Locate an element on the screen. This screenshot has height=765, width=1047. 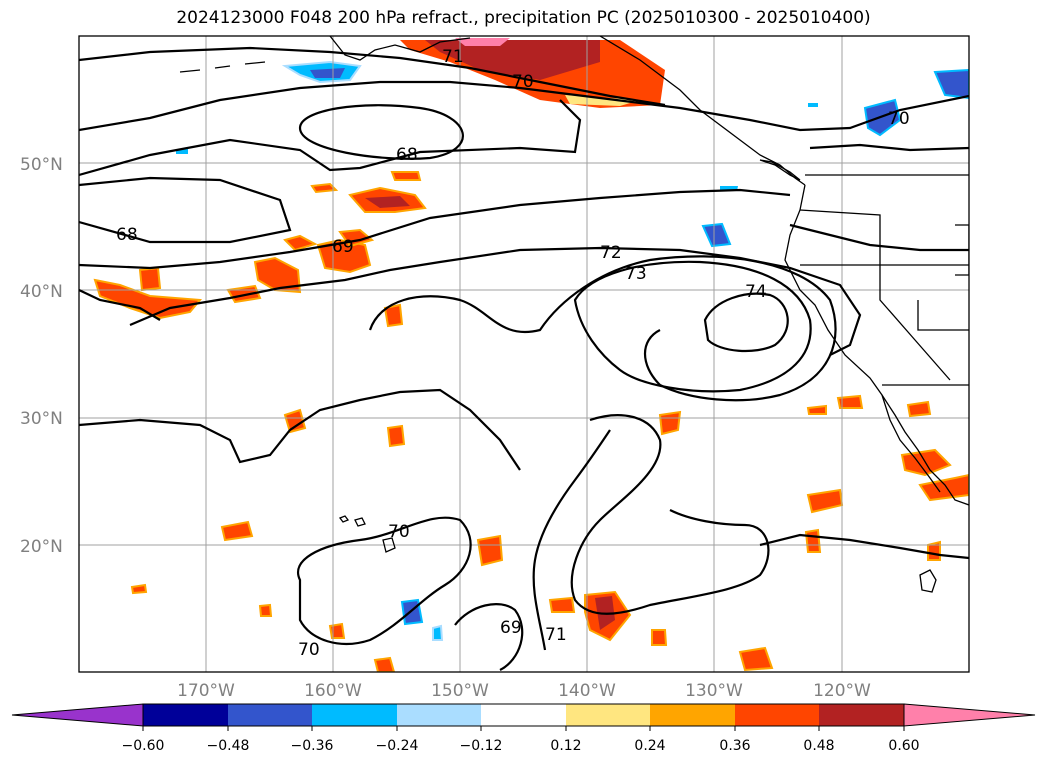
lon-tick-label: 130°W is located at coordinates (714, 691).